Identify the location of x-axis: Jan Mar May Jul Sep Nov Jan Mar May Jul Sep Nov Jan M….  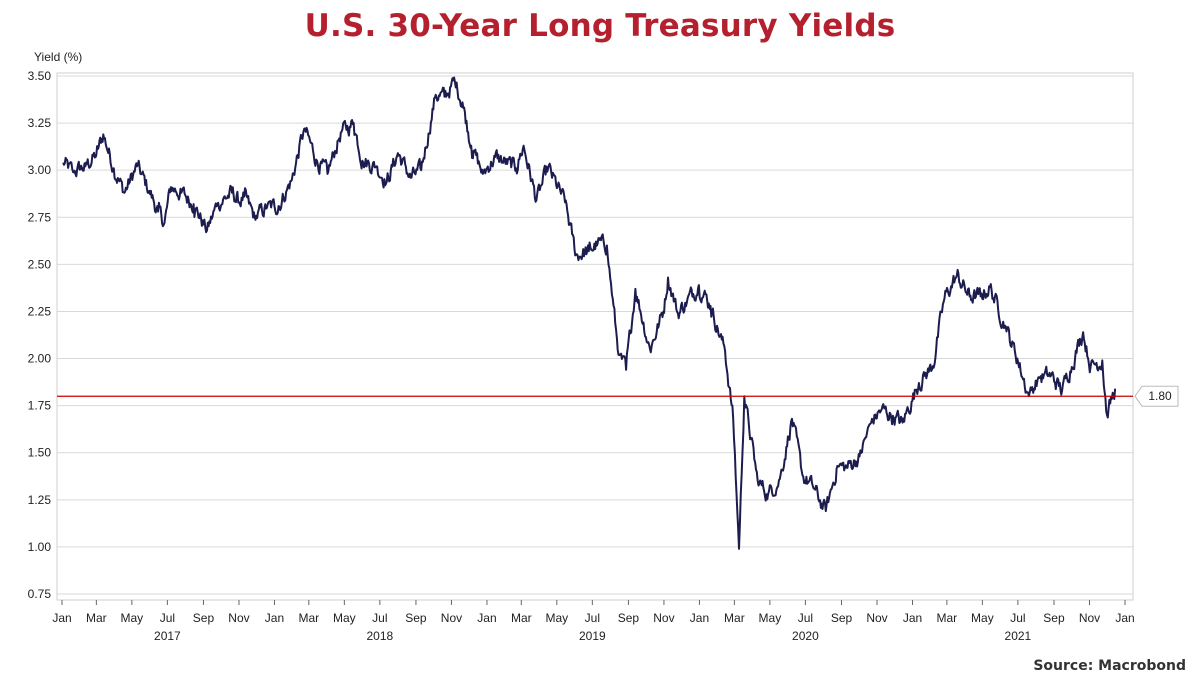
(593, 612).